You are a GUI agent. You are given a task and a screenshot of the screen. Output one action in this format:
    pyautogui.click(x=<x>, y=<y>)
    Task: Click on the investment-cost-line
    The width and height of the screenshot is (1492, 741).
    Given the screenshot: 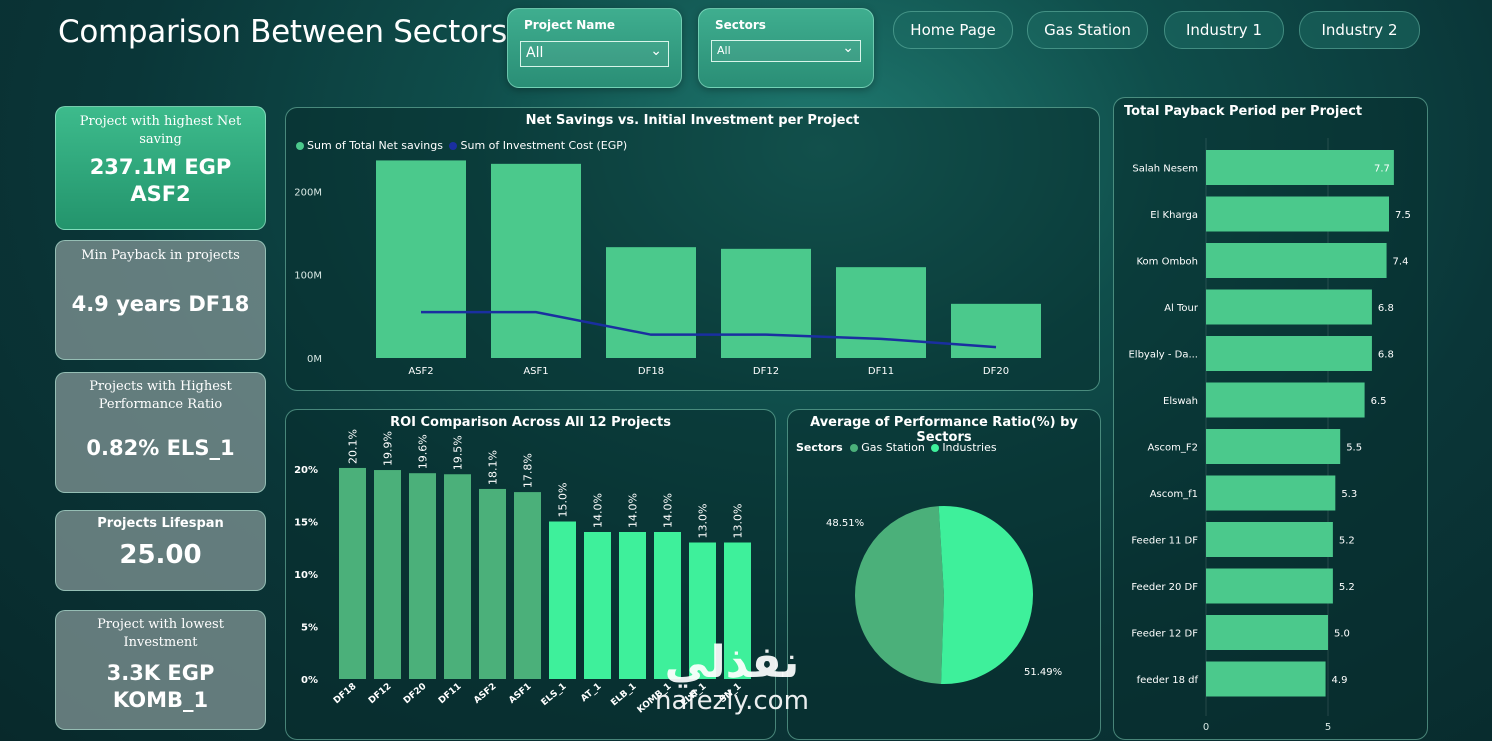 What is the action you would take?
    pyautogui.click(x=709, y=329)
    